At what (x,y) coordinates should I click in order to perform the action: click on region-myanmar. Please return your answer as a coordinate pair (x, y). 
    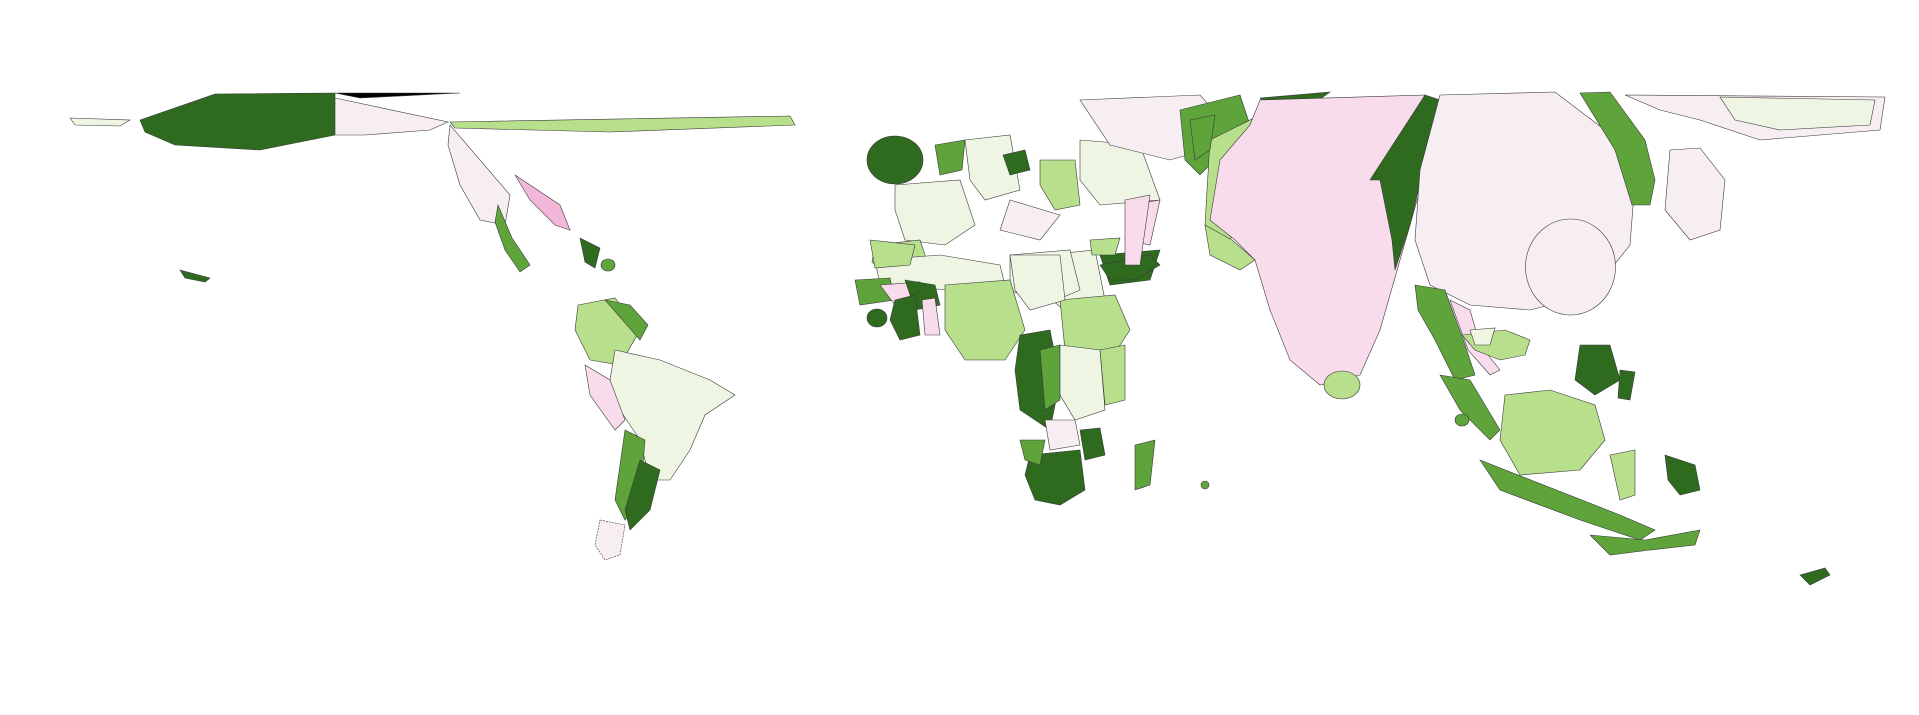
    Looking at the image, I should click on (1445, 332).